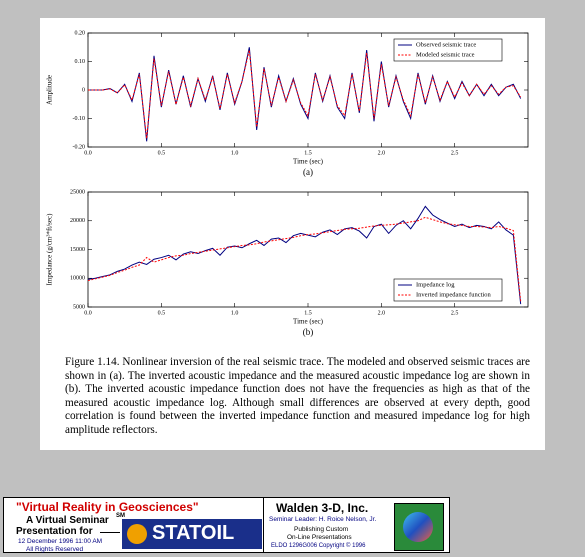 The height and width of the screenshot is (557, 585). Describe the element at coordinates (308, 332) in the screenshot. I see `panel-label: (b)` at that location.